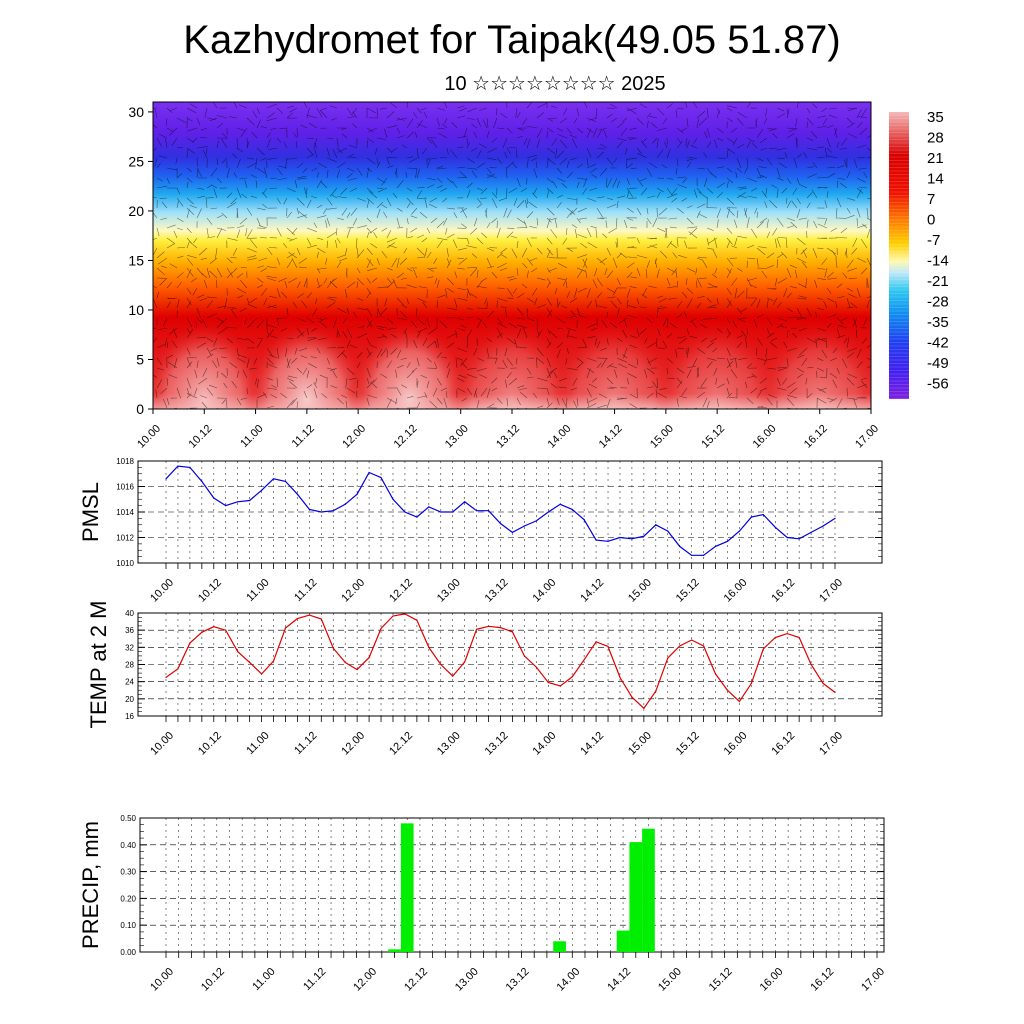  I want to click on heatmap-x-tick-label: 12.12, so click(406, 437).